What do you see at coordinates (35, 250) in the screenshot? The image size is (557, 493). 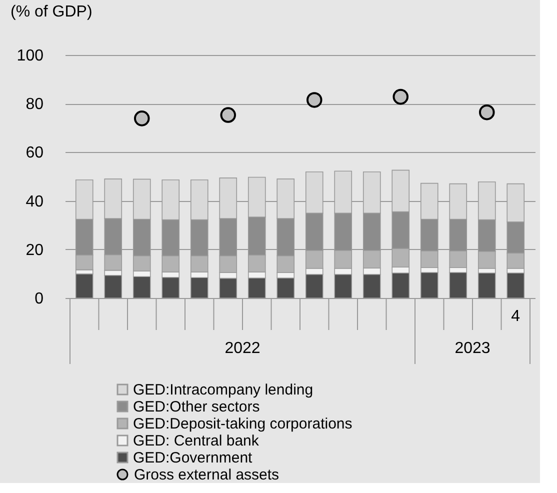 I see `y-tick-label: 20` at bounding box center [35, 250].